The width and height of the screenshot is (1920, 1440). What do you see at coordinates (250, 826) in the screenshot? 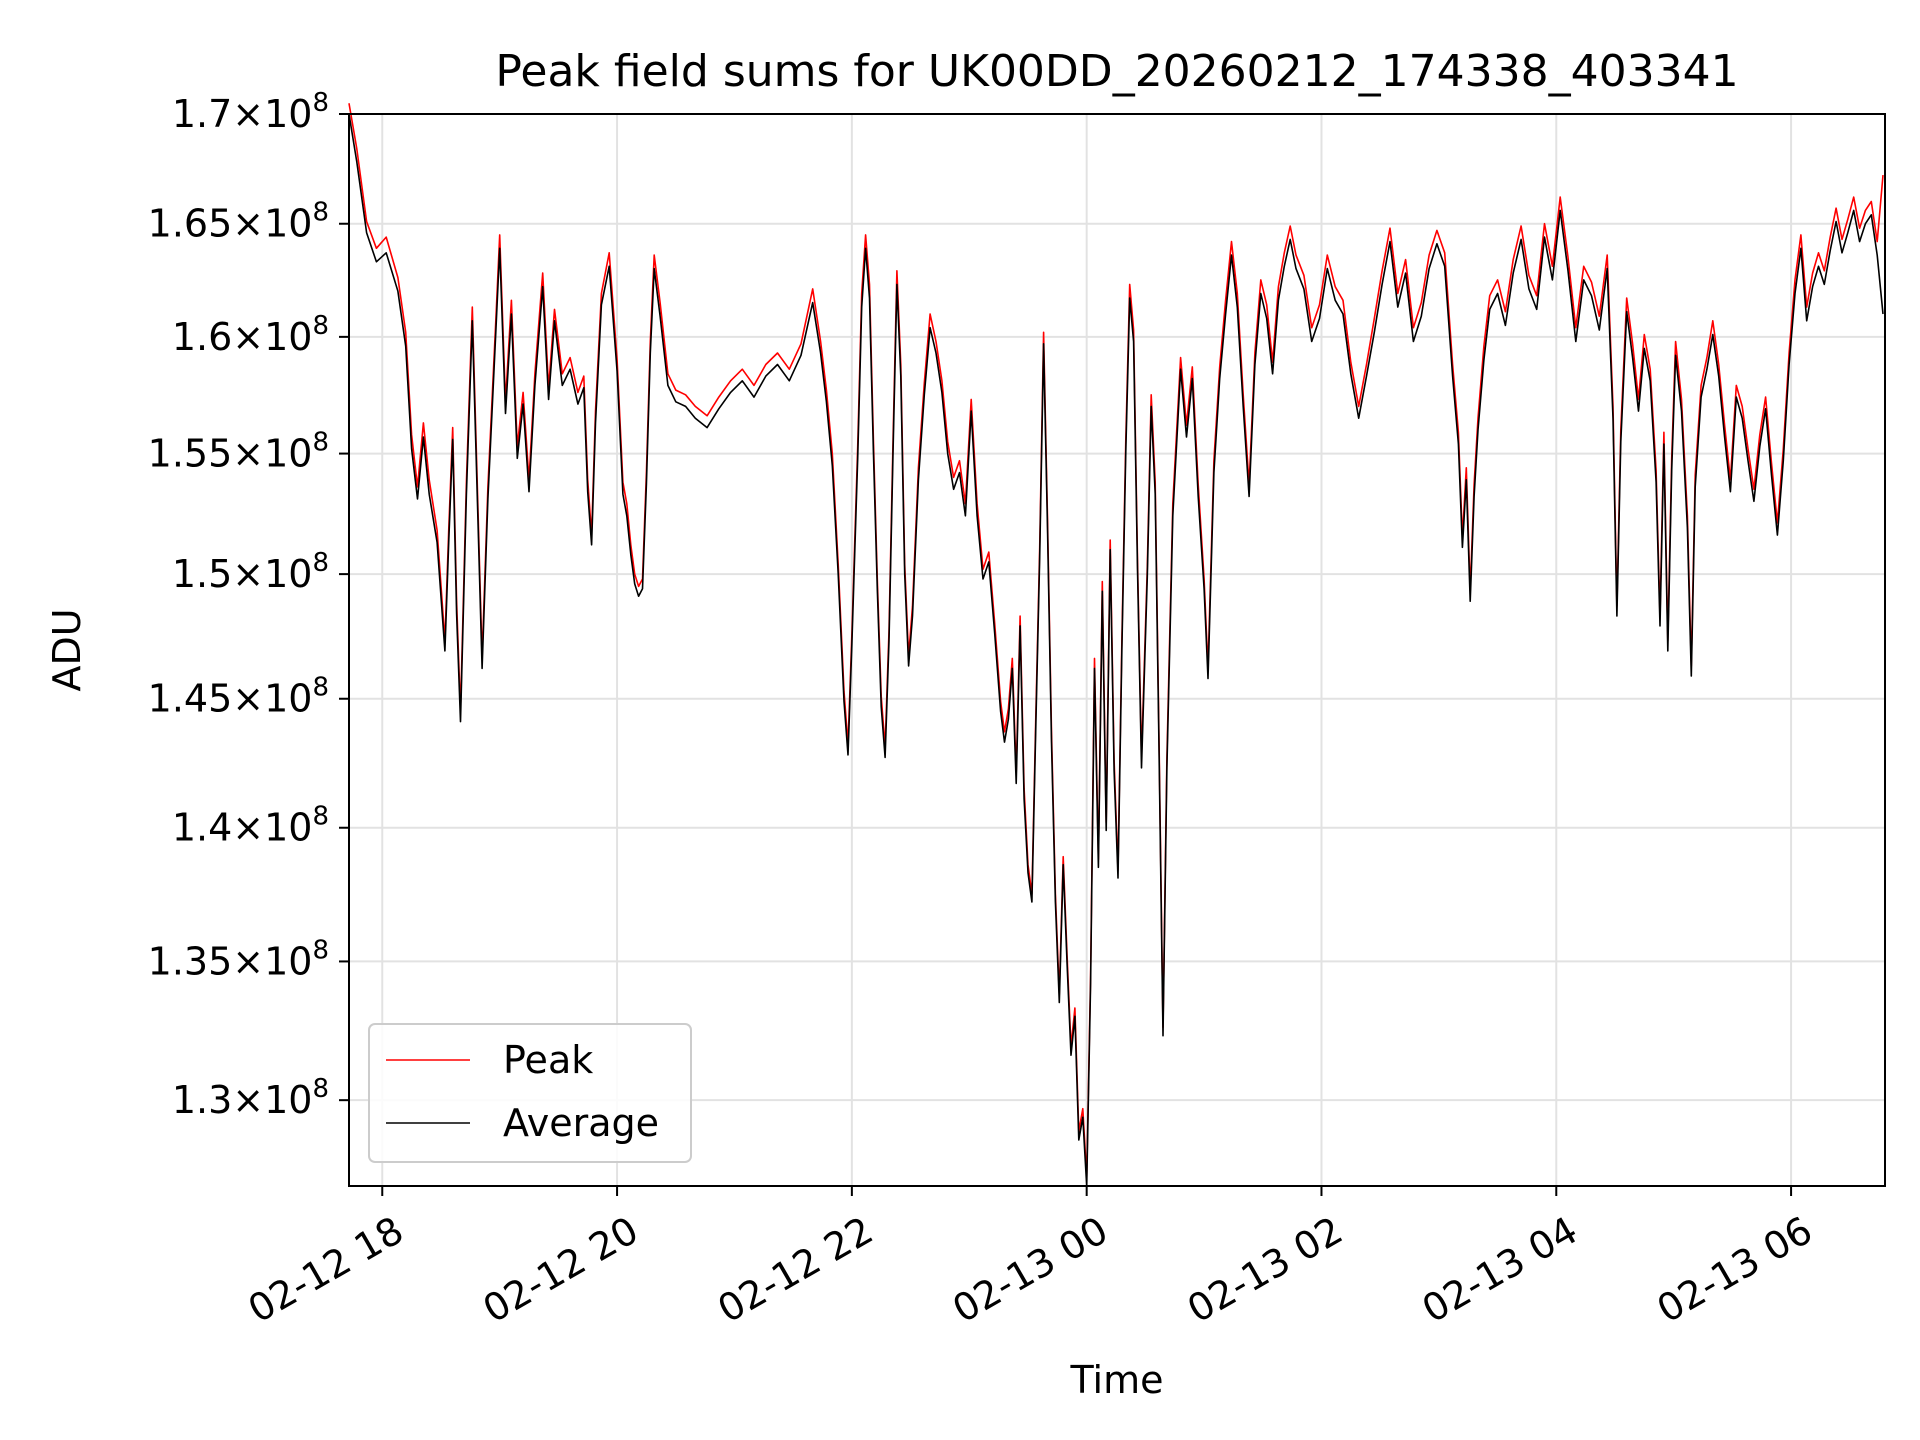
I see `y-tick-label: 1.4×108` at bounding box center [250, 826].